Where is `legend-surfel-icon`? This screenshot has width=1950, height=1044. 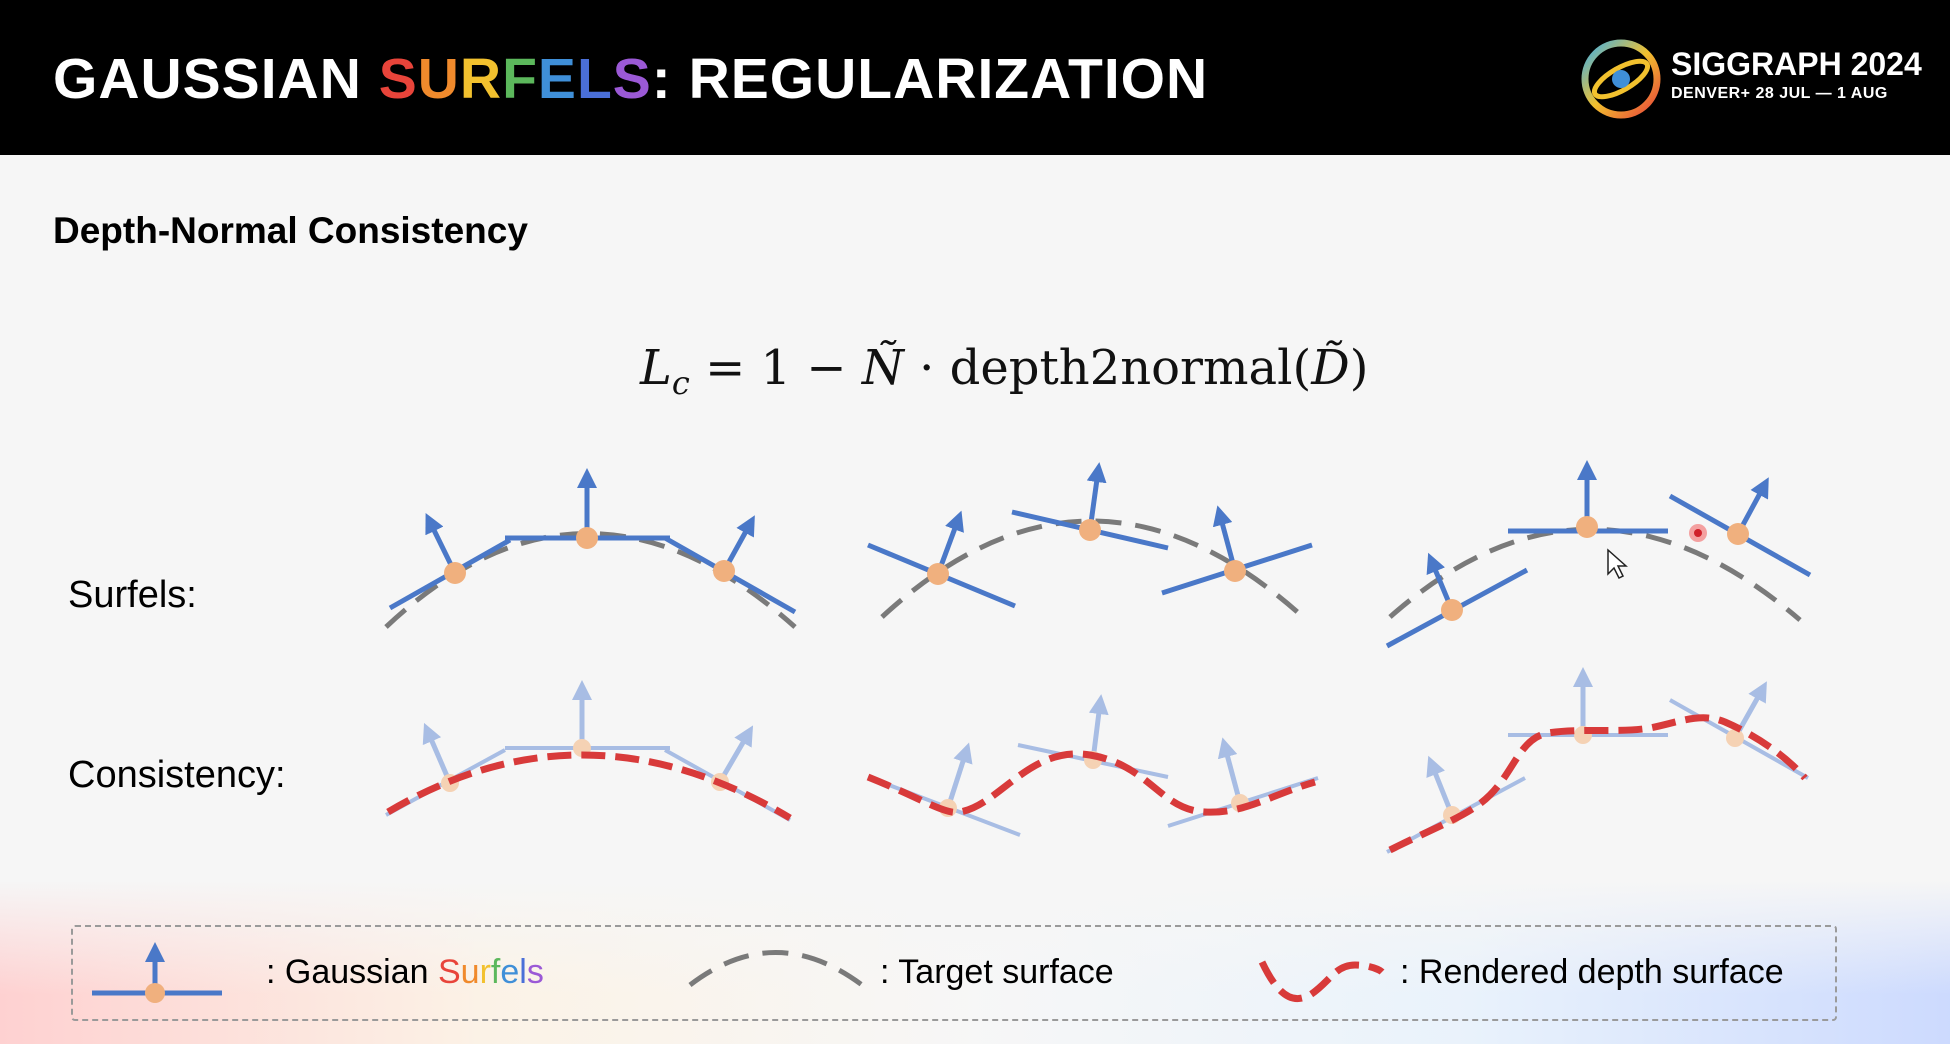 legend-surfel-icon is located at coordinates (157, 972).